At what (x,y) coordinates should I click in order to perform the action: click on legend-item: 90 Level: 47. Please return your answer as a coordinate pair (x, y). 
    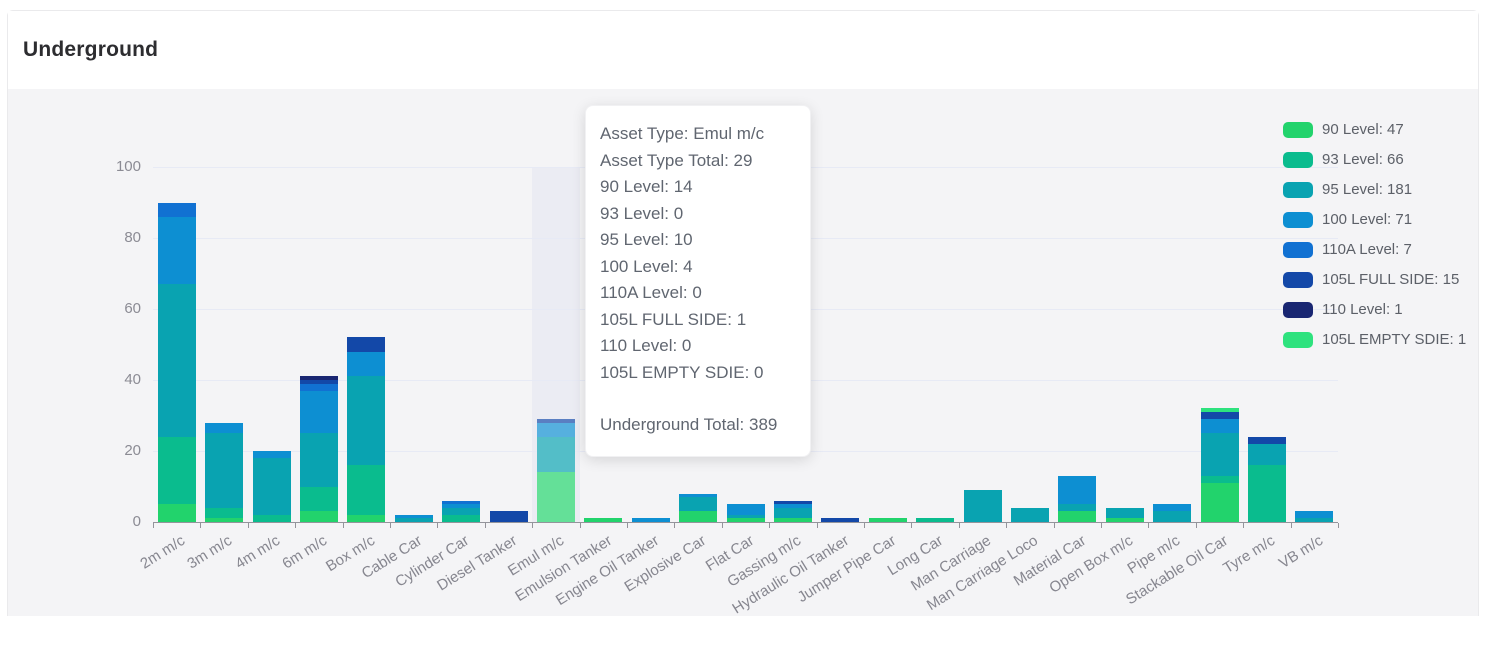
    Looking at the image, I should click on (1374, 129).